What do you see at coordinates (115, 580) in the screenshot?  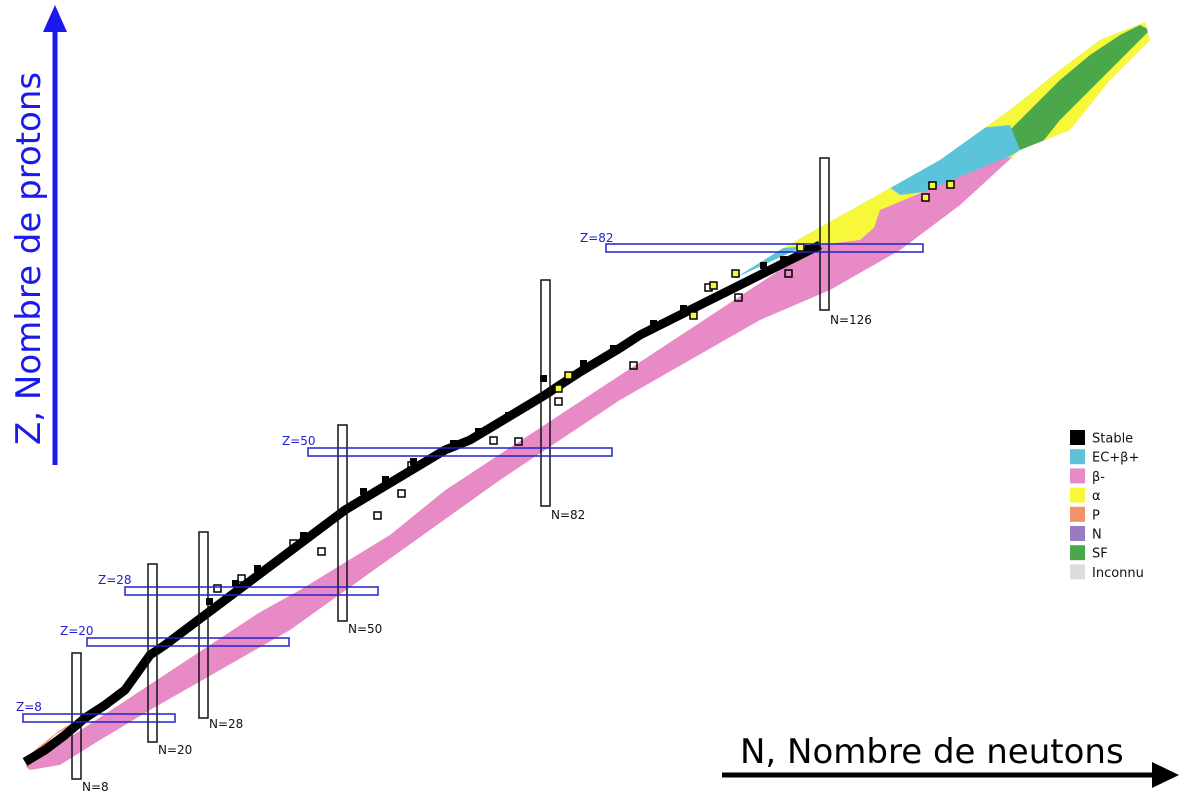 I see `label-z28: Z=28` at bounding box center [115, 580].